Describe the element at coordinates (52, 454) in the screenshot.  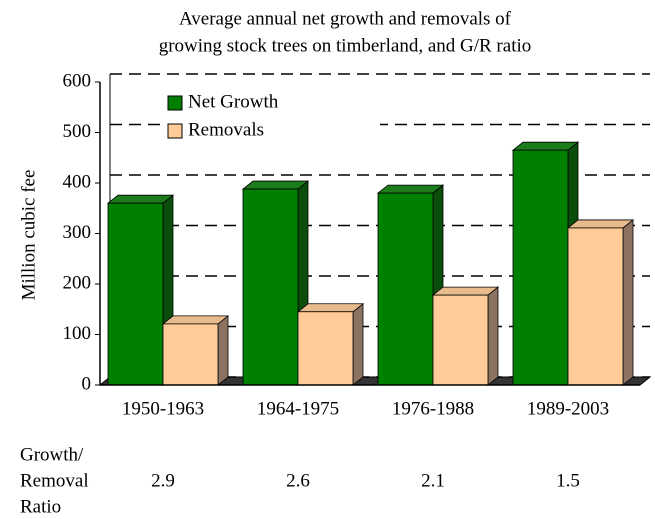
I see `ratio-label: Growth/` at that location.